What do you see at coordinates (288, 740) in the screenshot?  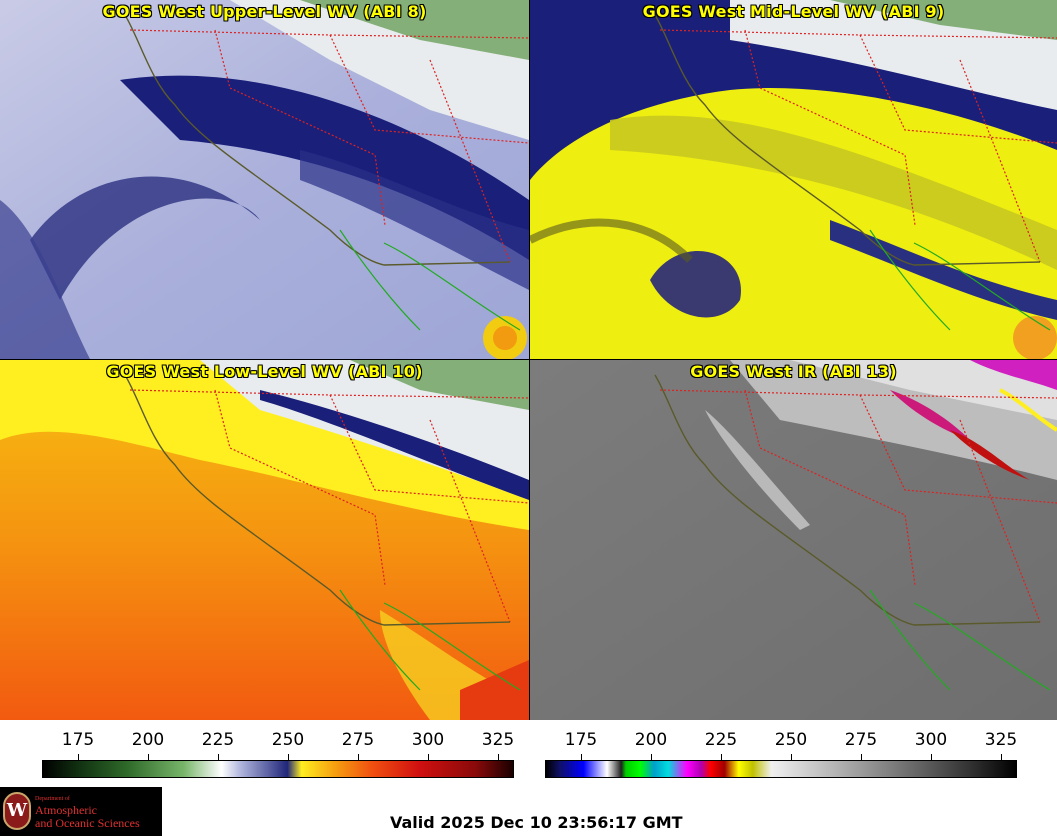 I see `wv-tick-label: 250` at bounding box center [288, 740].